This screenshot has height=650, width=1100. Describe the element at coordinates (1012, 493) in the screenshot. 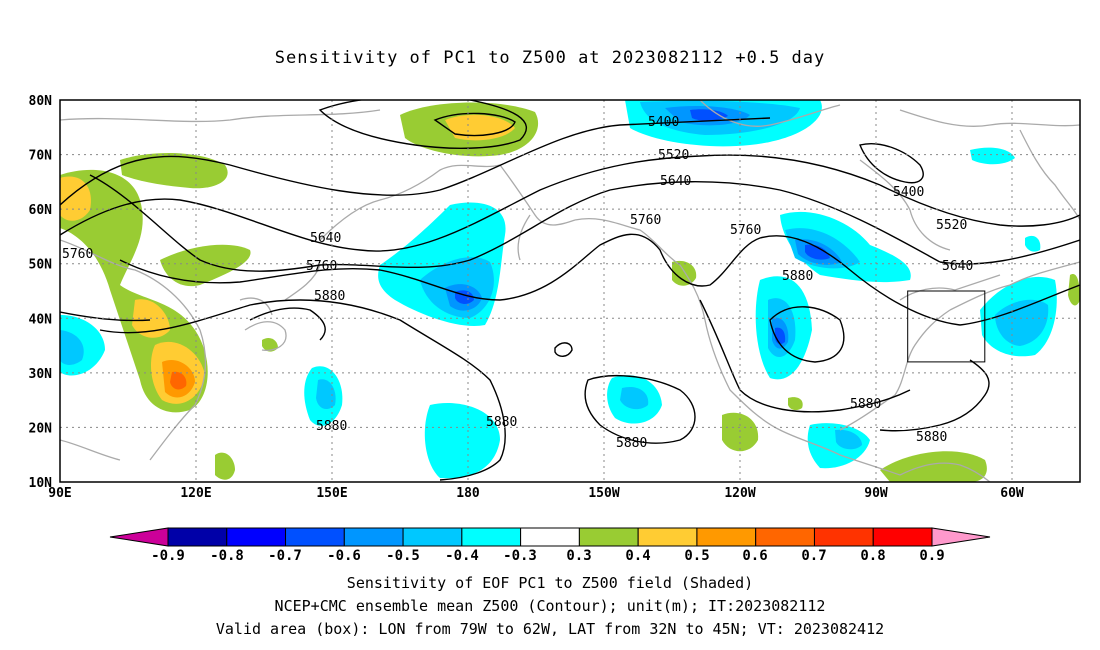

I see `lon-label: 60W` at that location.